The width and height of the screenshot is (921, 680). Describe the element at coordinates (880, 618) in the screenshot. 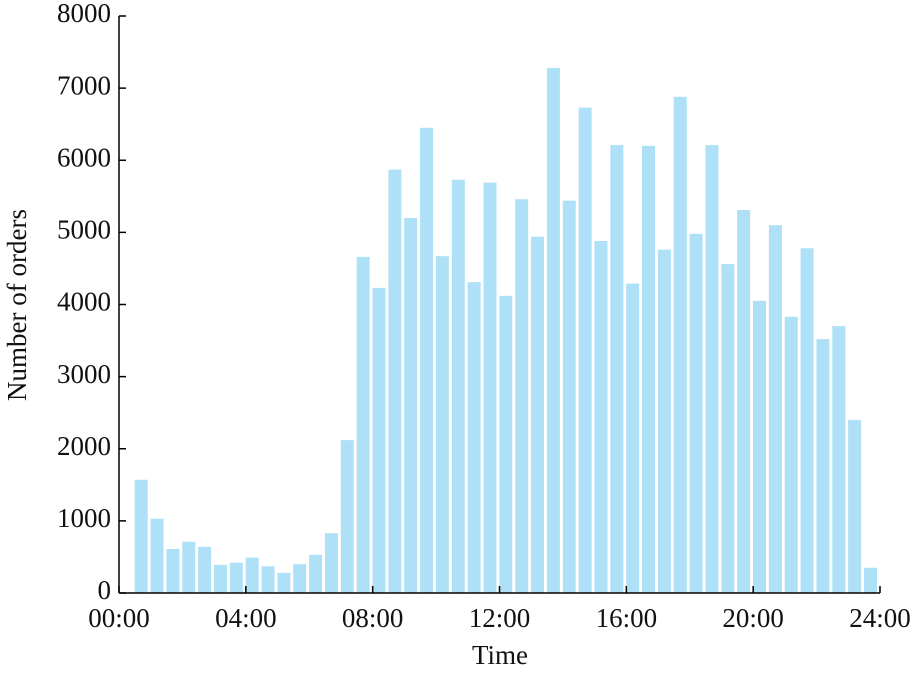

I see `x-tick-label: 24:00` at that location.